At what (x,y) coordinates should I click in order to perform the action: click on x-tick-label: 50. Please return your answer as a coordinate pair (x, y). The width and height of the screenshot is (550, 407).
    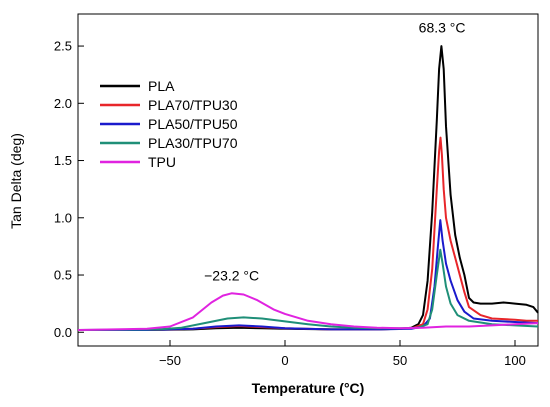
    Looking at the image, I should click on (400, 360).